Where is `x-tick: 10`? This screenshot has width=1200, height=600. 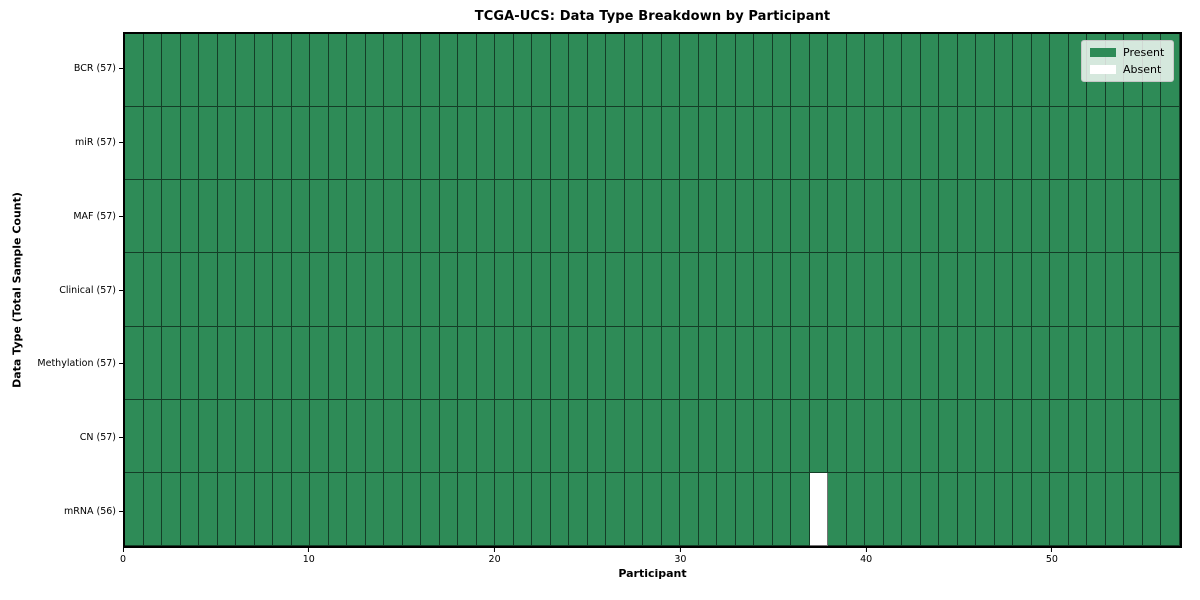 x-tick: 10 is located at coordinates (309, 556).